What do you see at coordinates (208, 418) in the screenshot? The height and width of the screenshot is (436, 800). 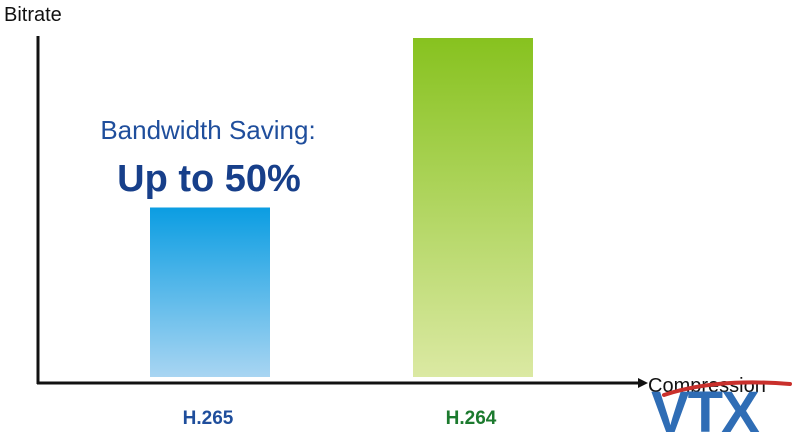 I see `tick-label-h265: H.265` at bounding box center [208, 418].